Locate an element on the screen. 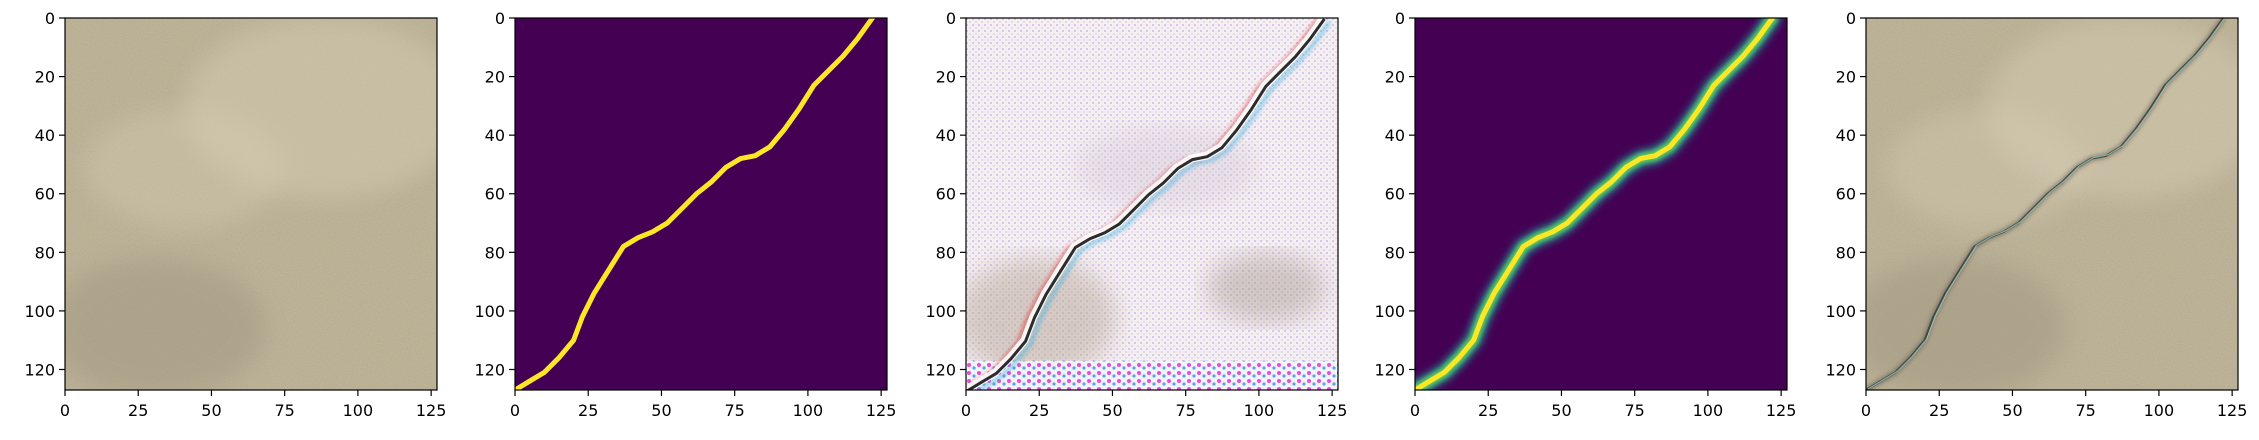 This screenshot has width=2259, height=440. panel-5-xtick-label-50: 50 is located at coordinates (2012, 410).